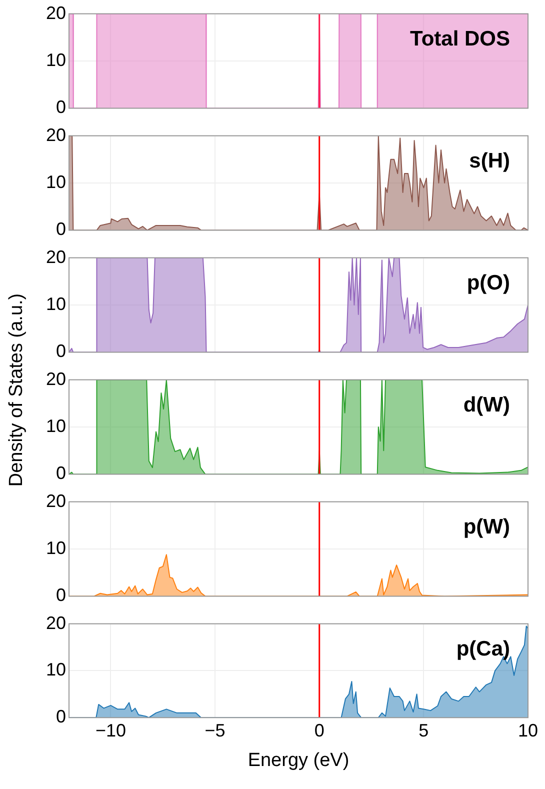 This screenshot has height=789, width=545. I want to click on x-tick-label: −10, so click(110, 730).